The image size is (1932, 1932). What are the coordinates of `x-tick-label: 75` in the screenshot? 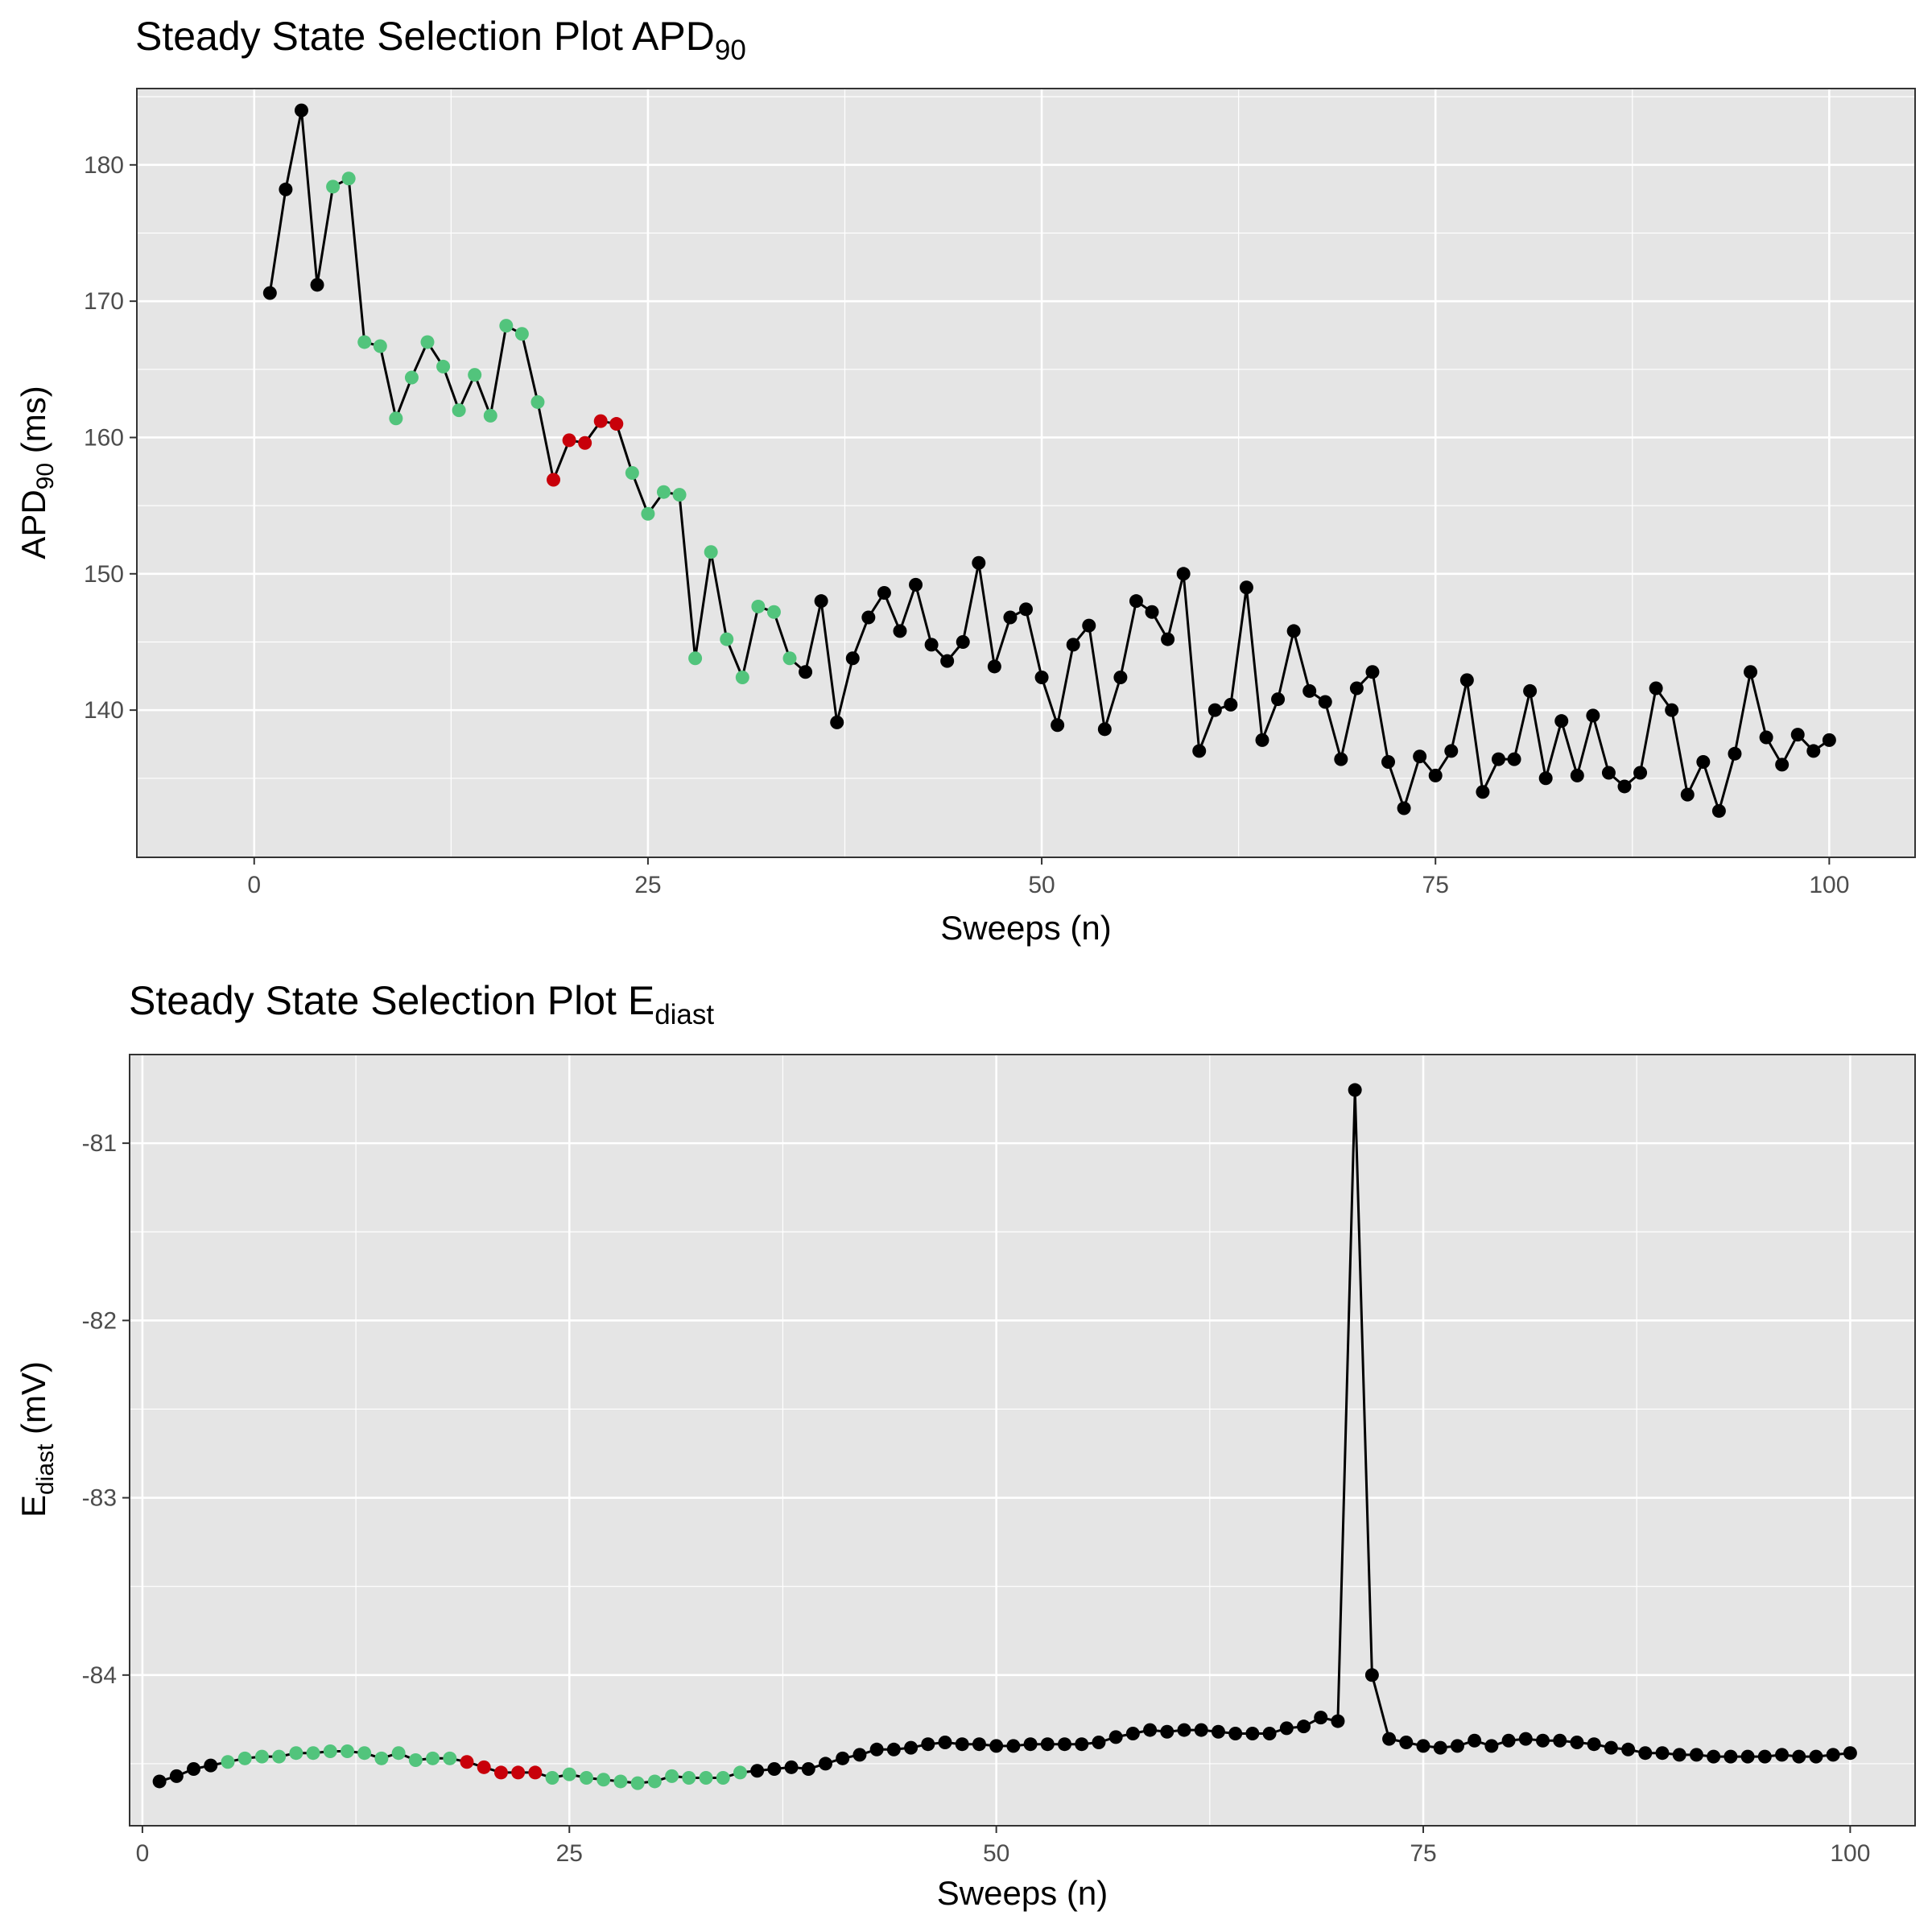 It's located at (1423, 1853).